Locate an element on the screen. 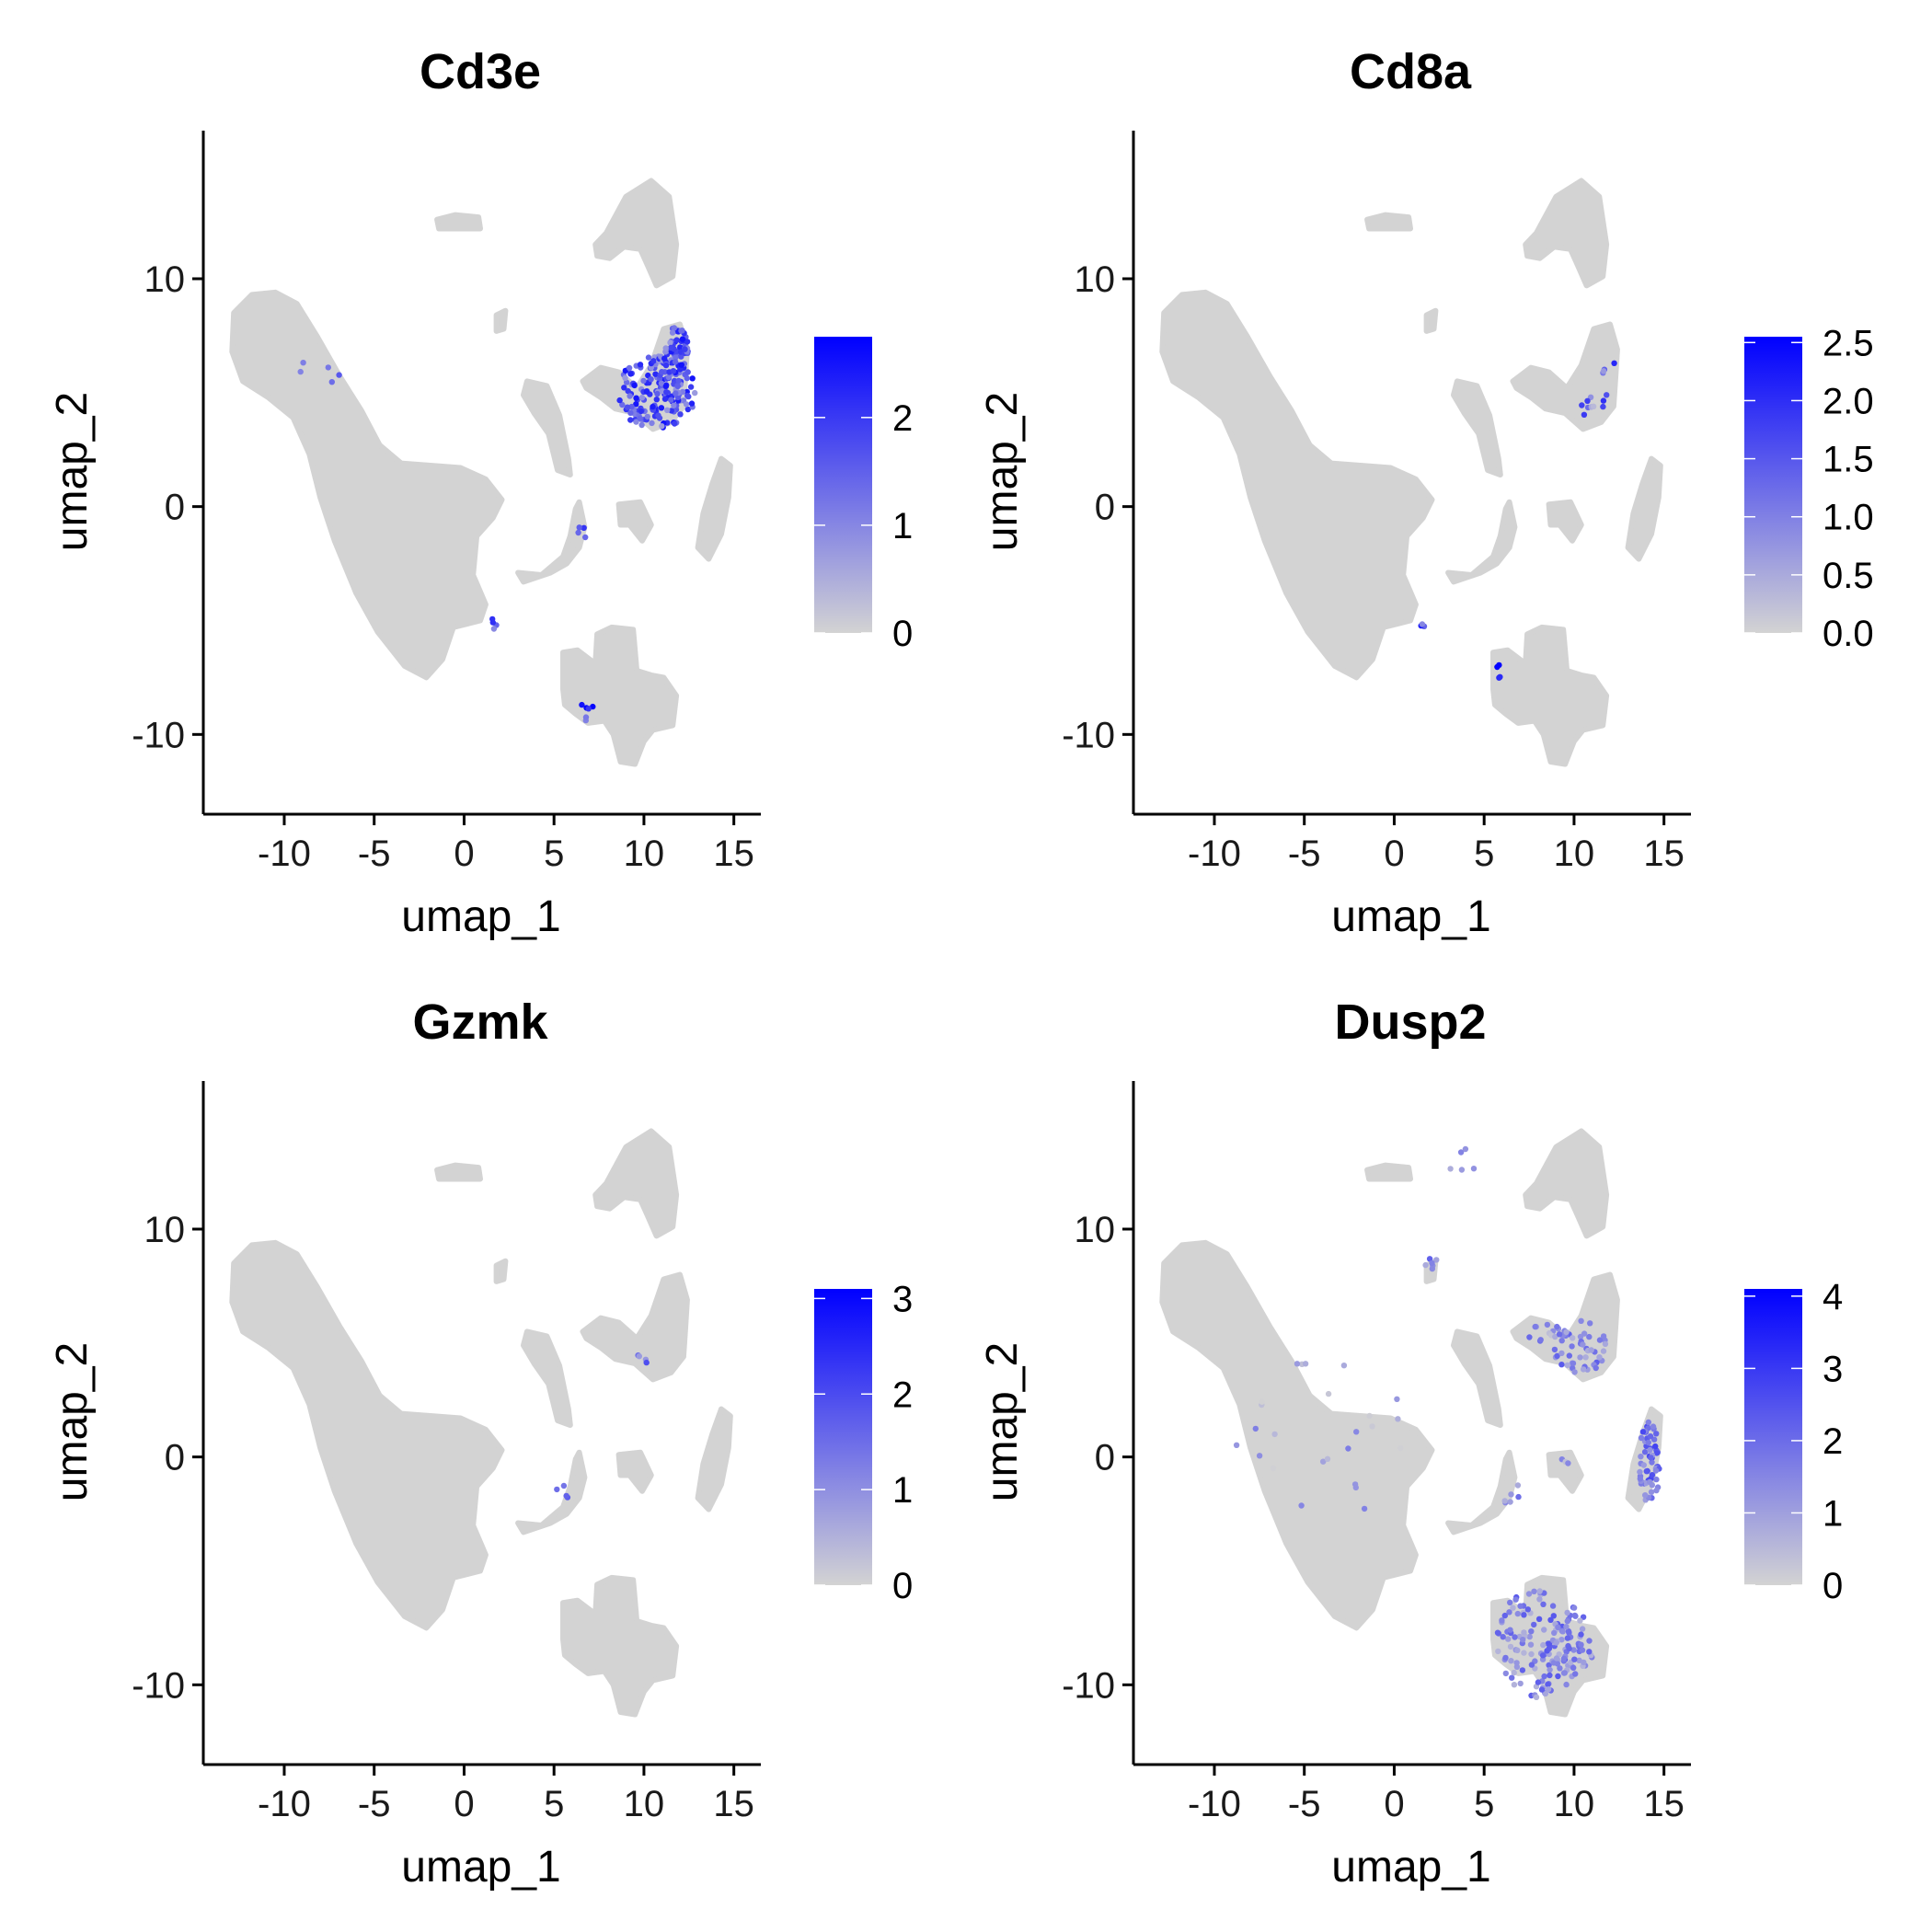 The image size is (1932, 1932). expression-points is located at coordinates (1447, 1423).